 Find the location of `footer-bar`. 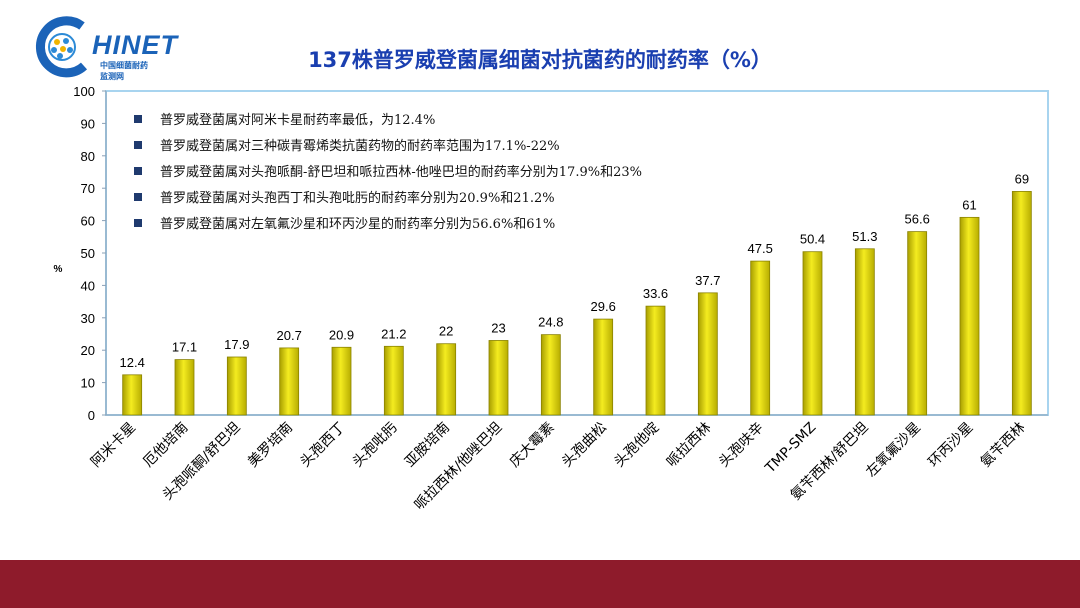

footer-bar is located at coordinates (540, 584).